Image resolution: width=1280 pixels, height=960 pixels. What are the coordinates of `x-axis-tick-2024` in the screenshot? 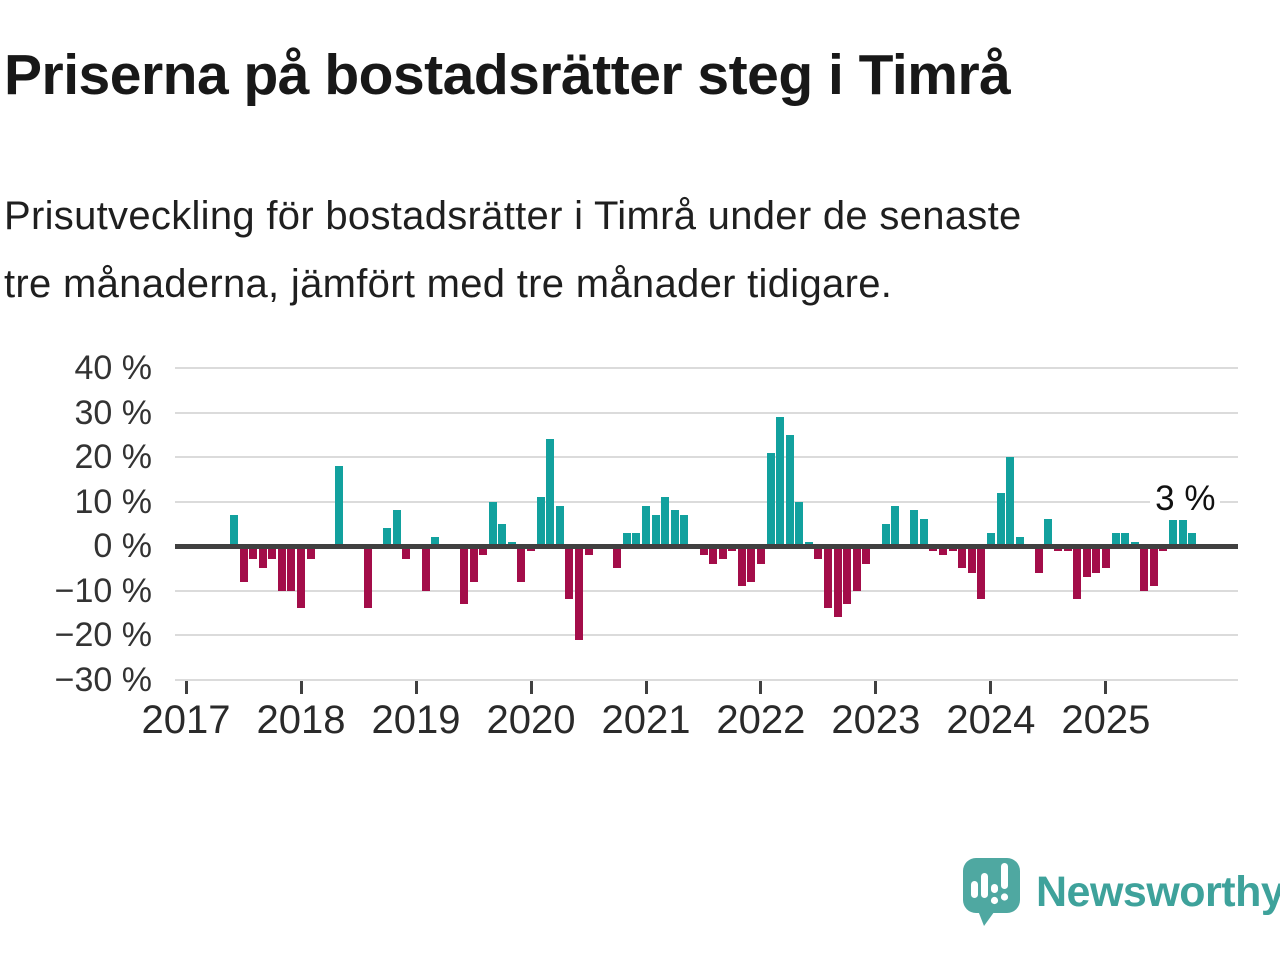 It's located at (991, 687).